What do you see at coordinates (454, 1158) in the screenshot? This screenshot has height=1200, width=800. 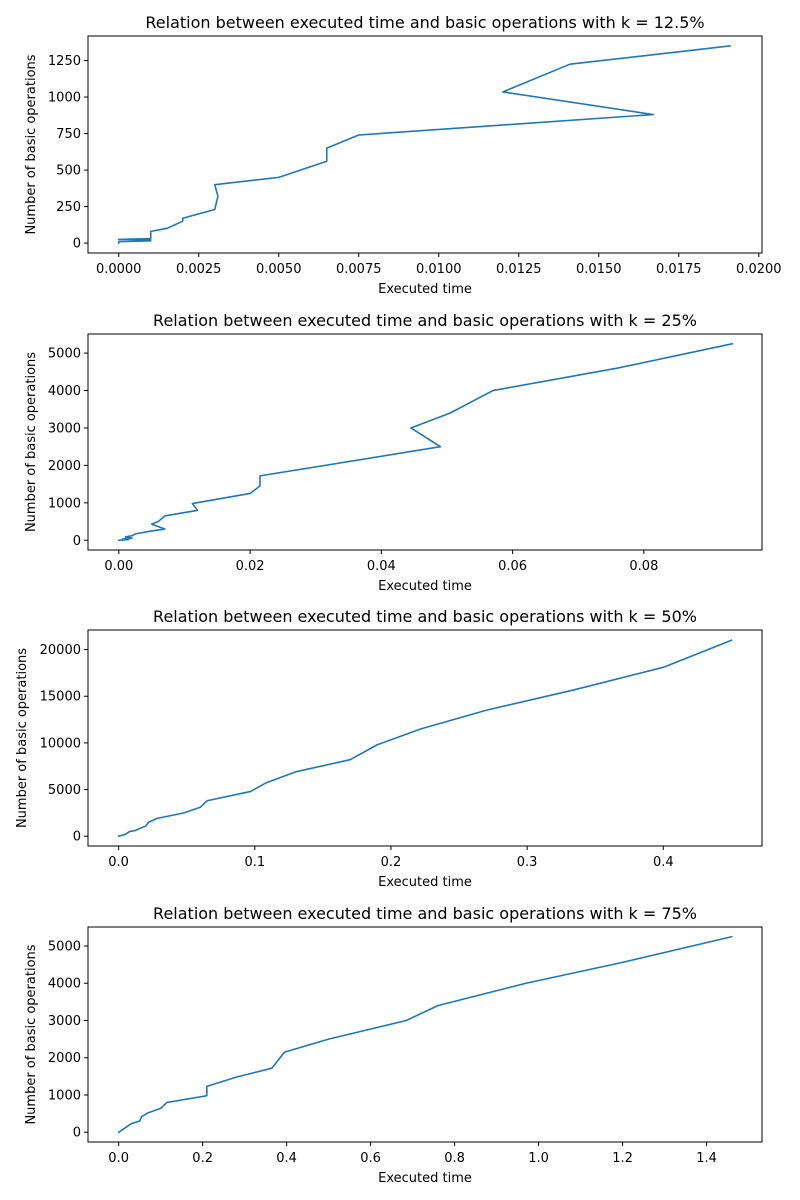 I see `x-tick-label: 0.8` at bounding box center [454, 1158].